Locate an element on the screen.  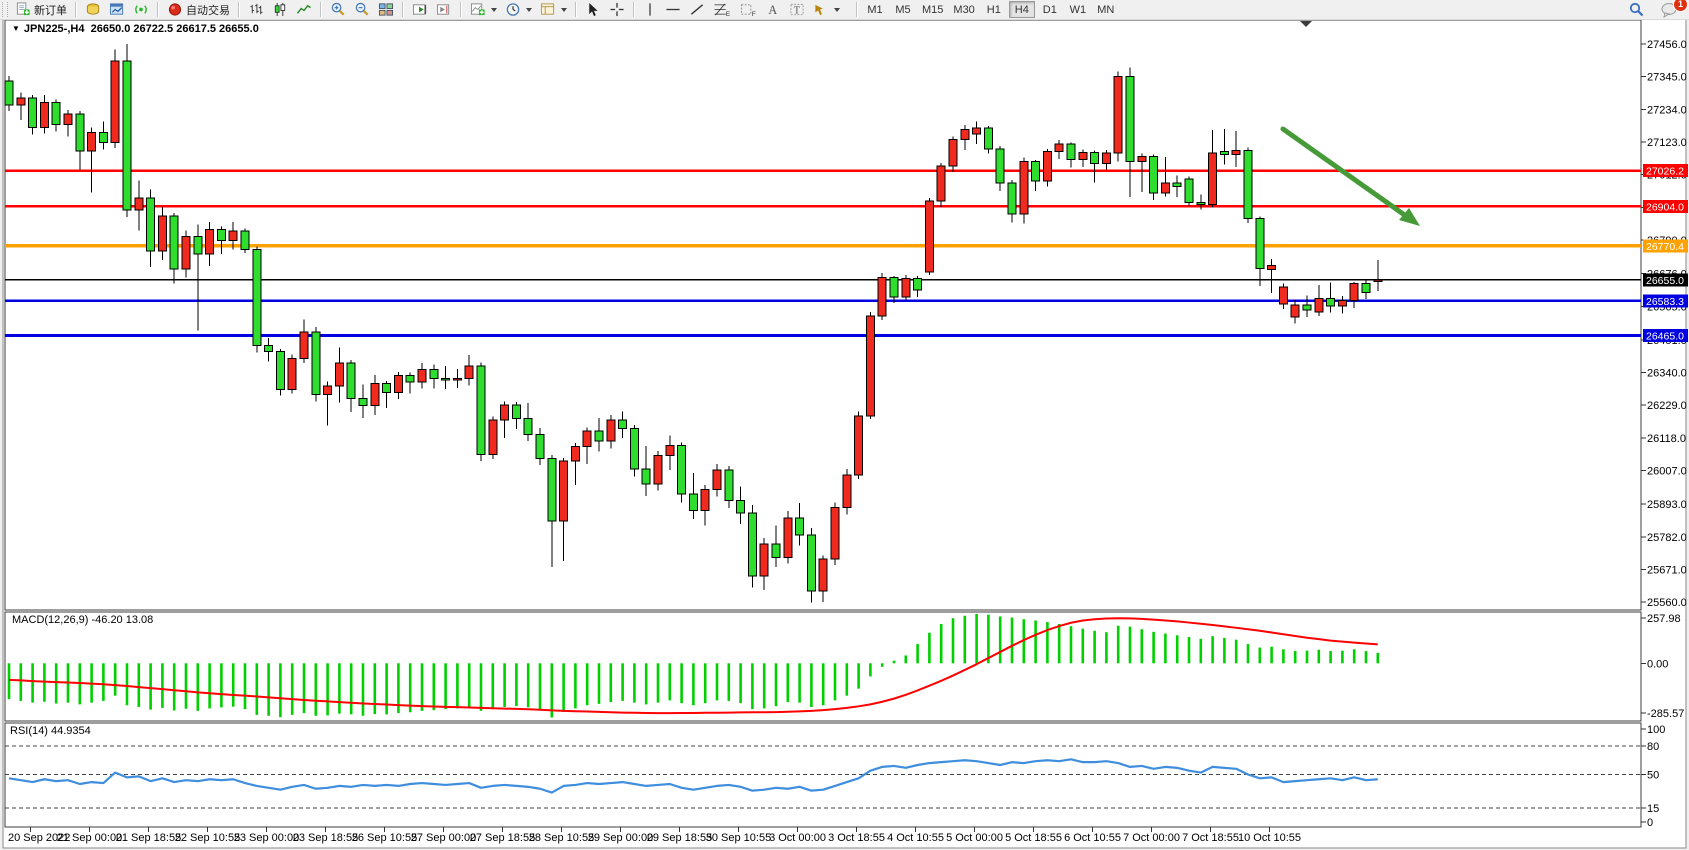
fibonacci-button: E is located at coordinates (722, 9).